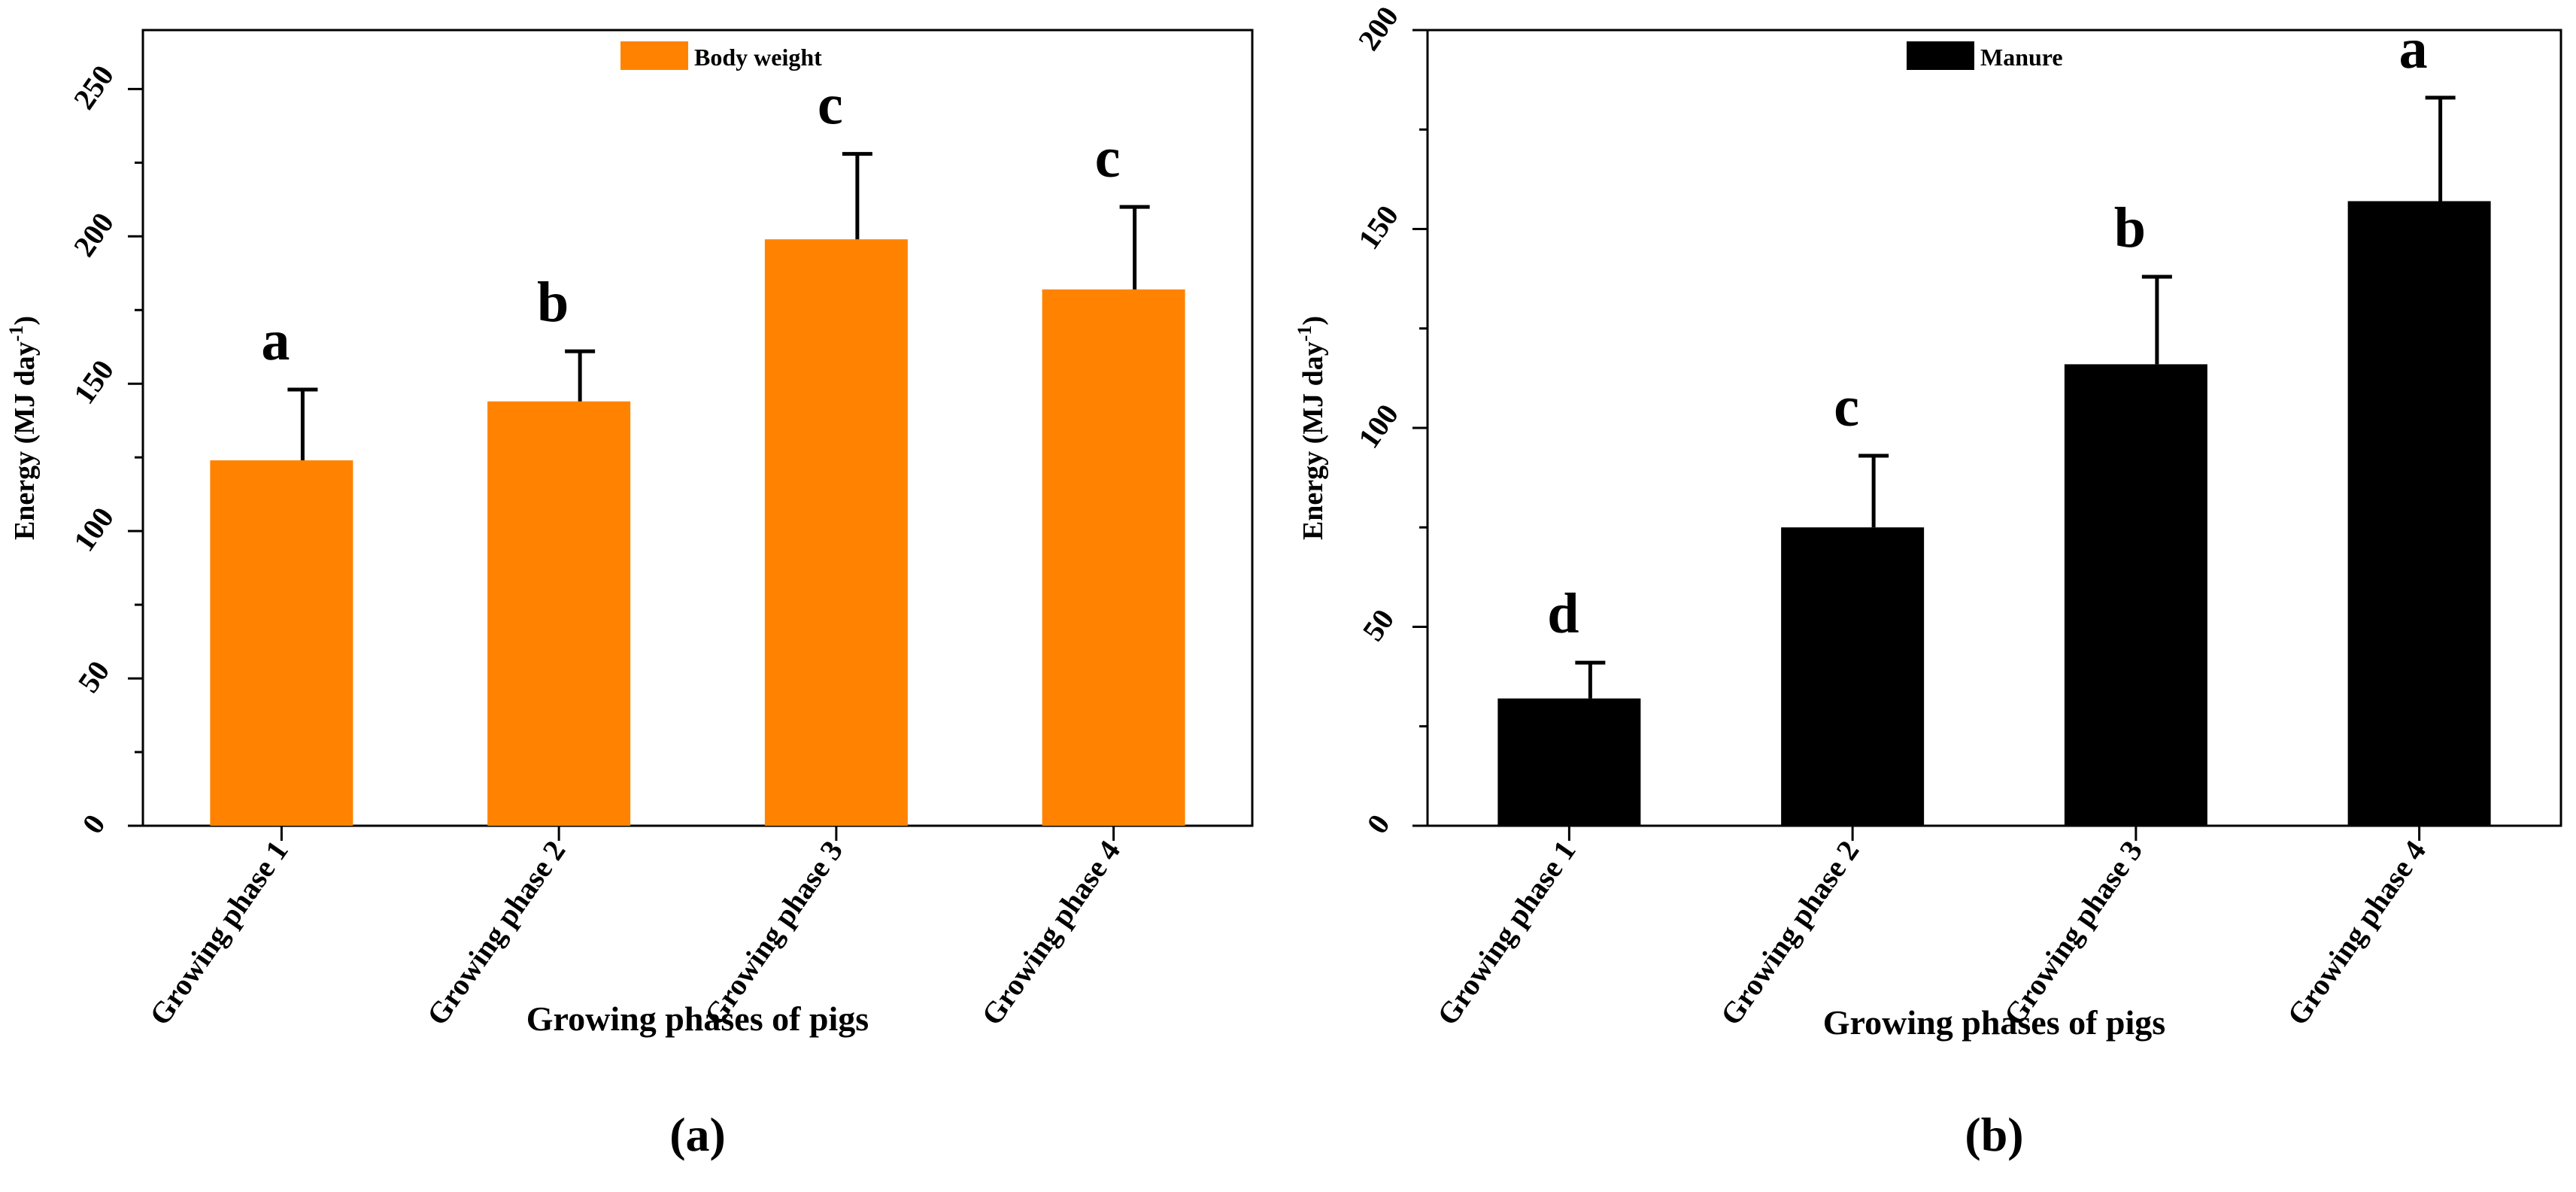 The width and height of the screenshot is (2576, 1192). What do you see at coordinates (93, 87) in the screenshot?
I see `y-tick-label: 250` at bounding box center [93, 87].